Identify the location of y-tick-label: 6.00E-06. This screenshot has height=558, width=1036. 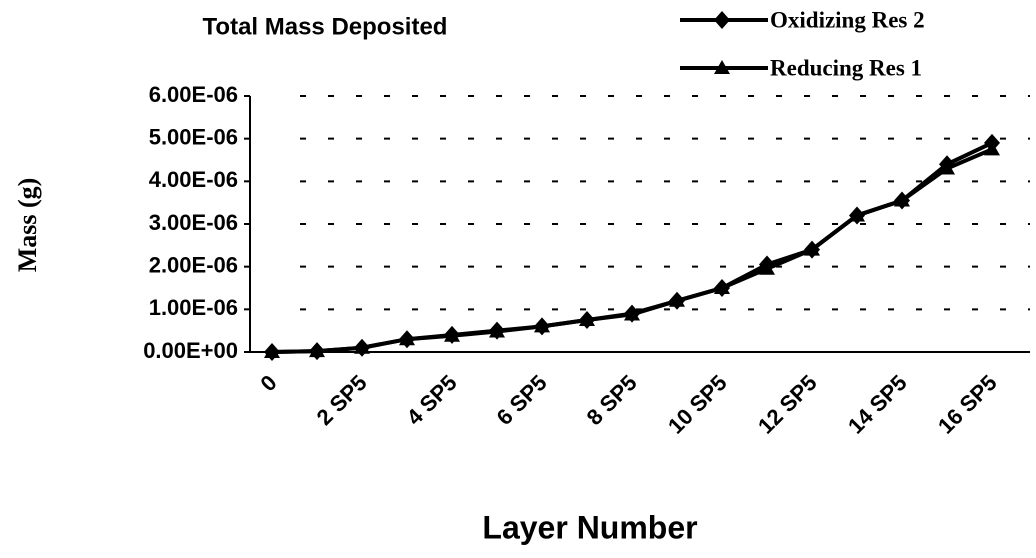
(193, 94).